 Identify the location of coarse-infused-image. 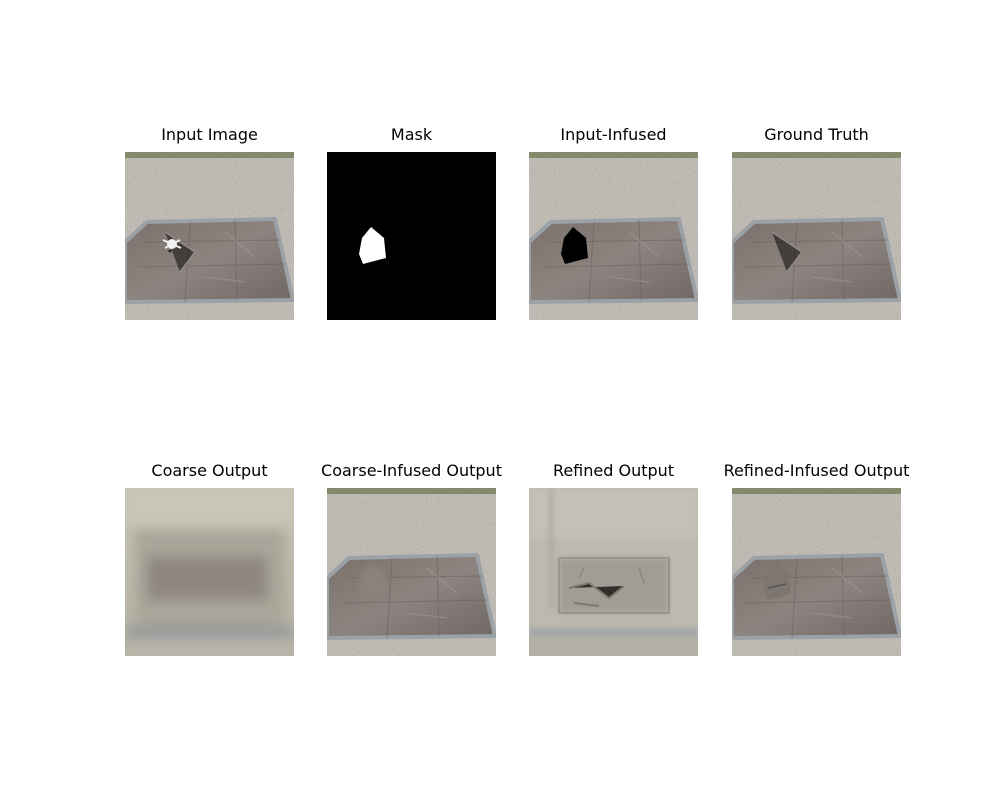
(411, 572).